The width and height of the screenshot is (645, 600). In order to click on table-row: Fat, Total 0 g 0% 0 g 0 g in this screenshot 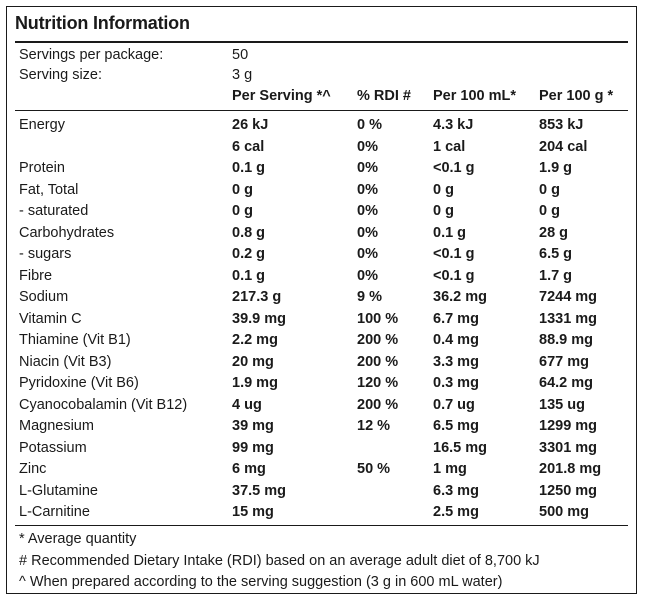, I will do `click(321, 193)`.